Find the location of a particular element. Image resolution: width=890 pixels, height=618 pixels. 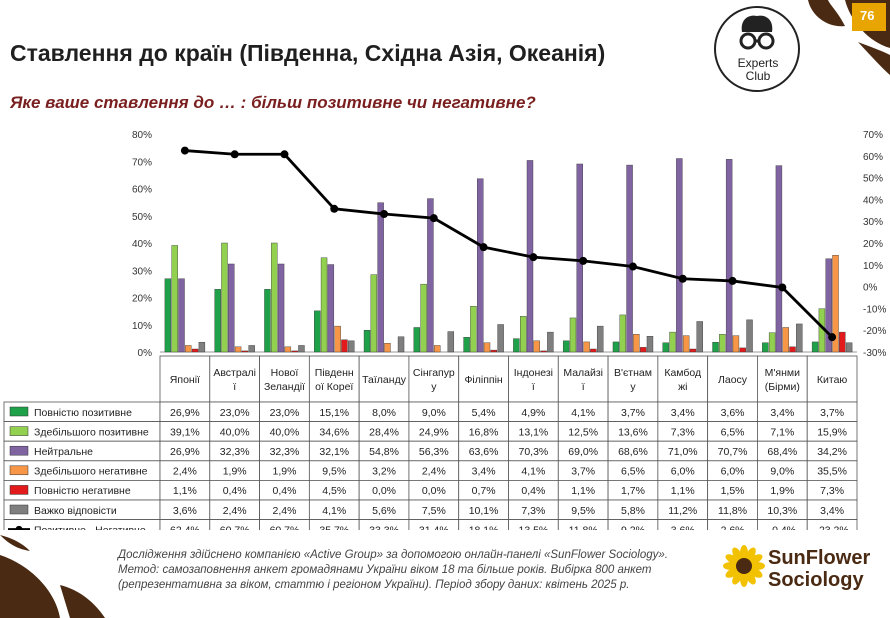

data-label: 34,2% is located at coordinates (832, 452).